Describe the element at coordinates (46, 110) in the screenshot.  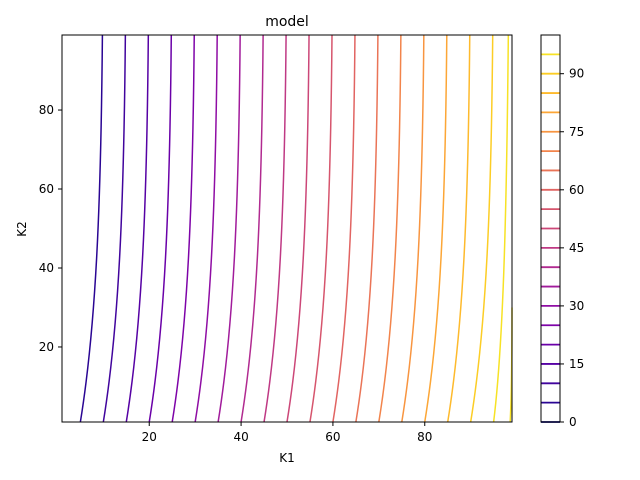
I see `y-tick-label: 80` at that location.